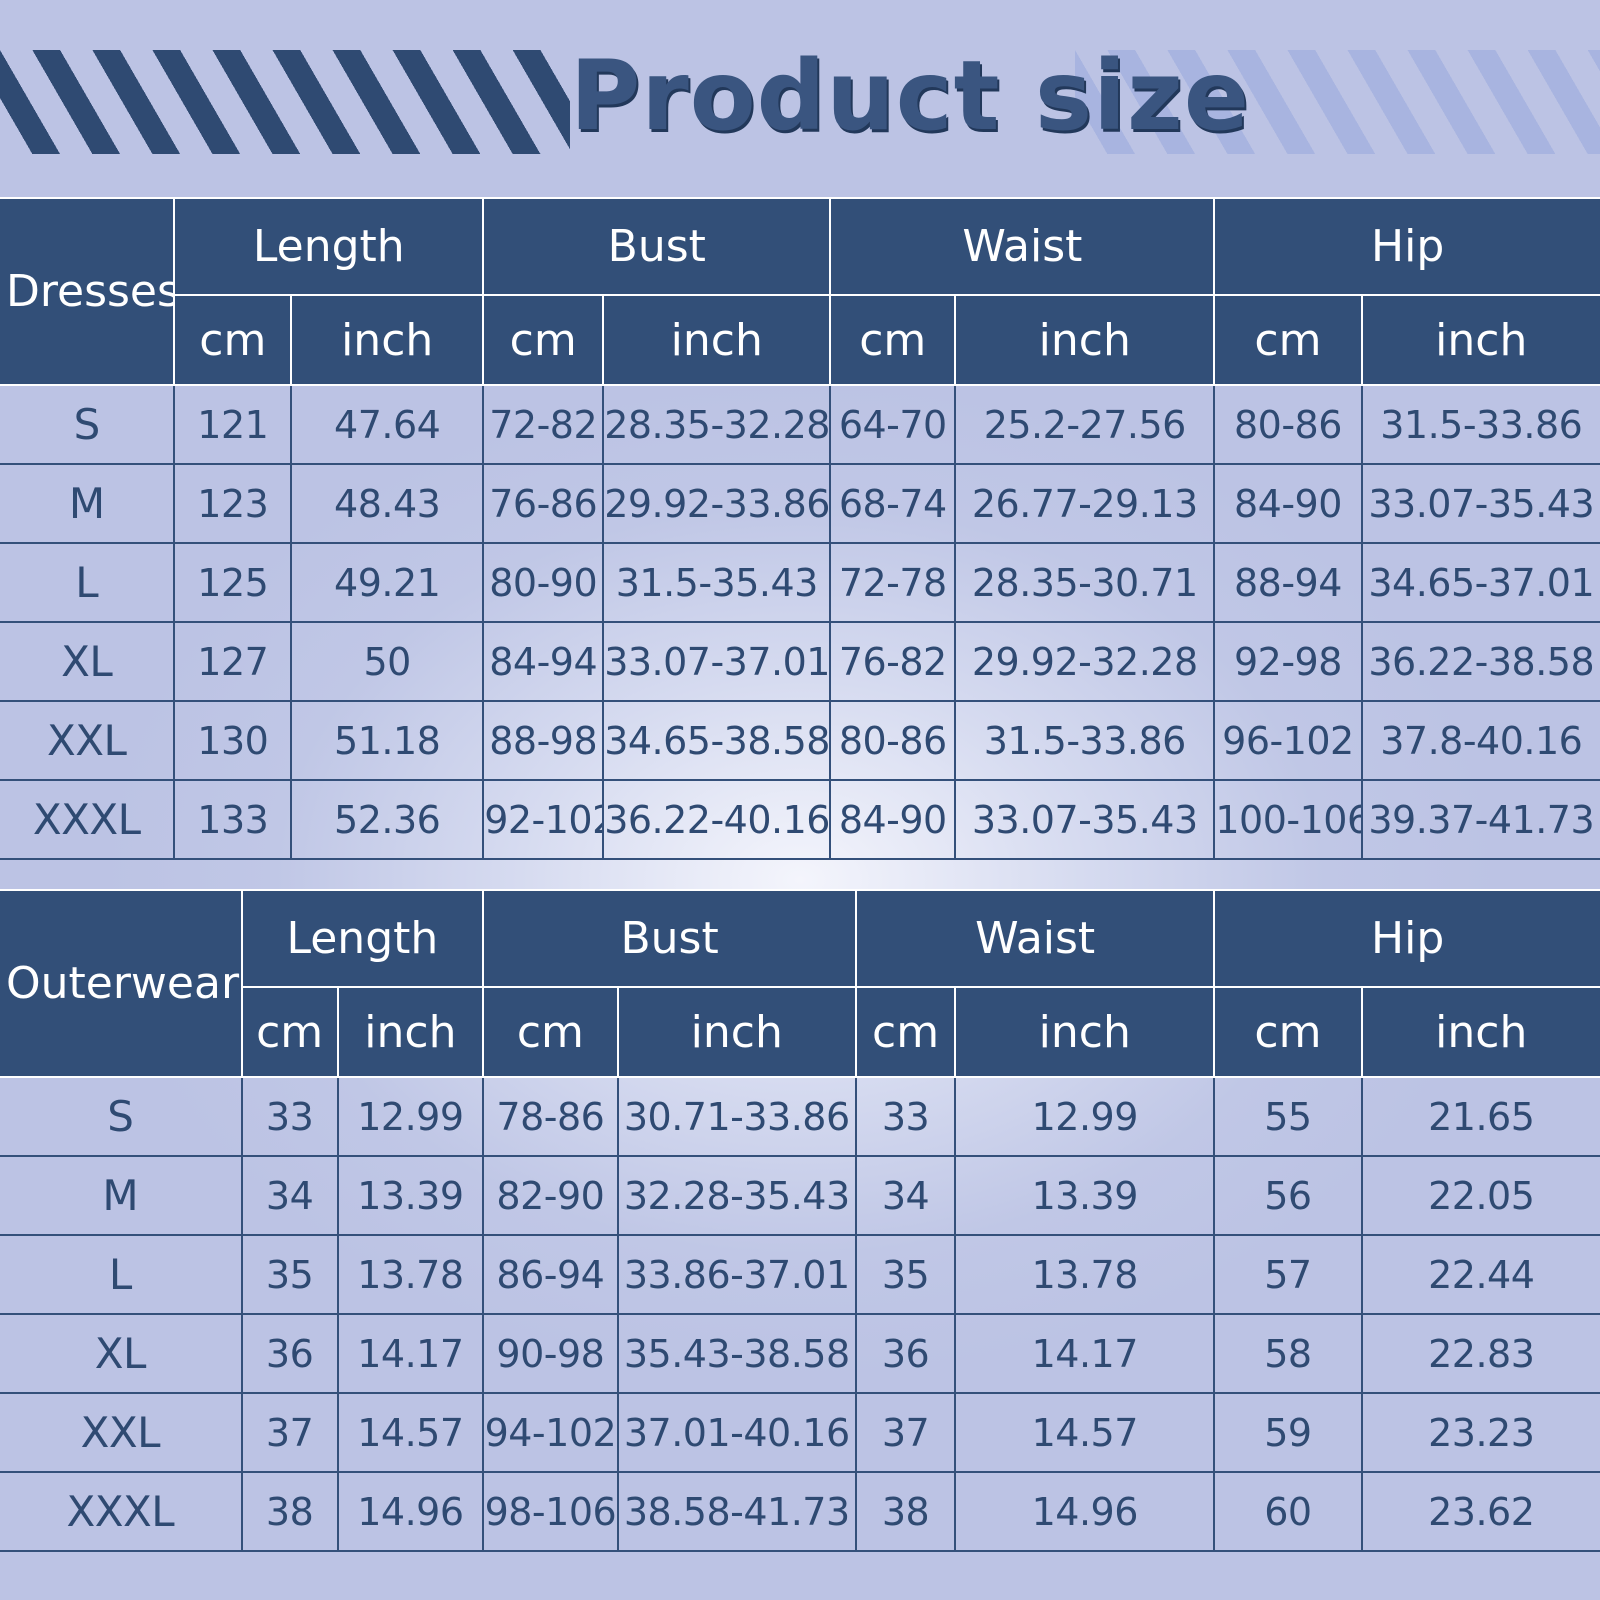 The height and width of the screenshot is (1600, 1600). I want to click on table-cell: 88-94, so click(1288, 582).